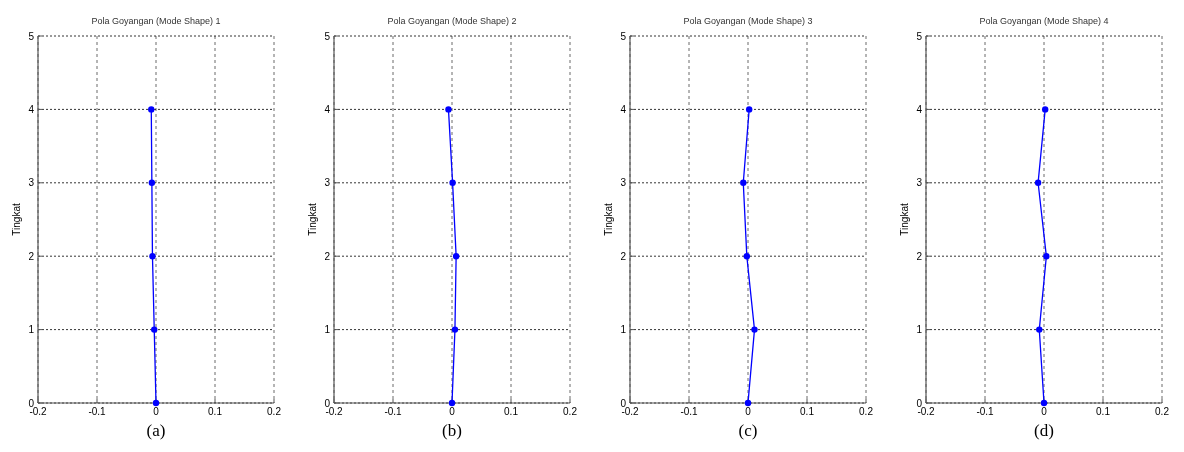 This screenshot has height=452, width=1184. Describe the element at coordinates (748, 430) in the screenshot. I see `text: (c)` at that location.